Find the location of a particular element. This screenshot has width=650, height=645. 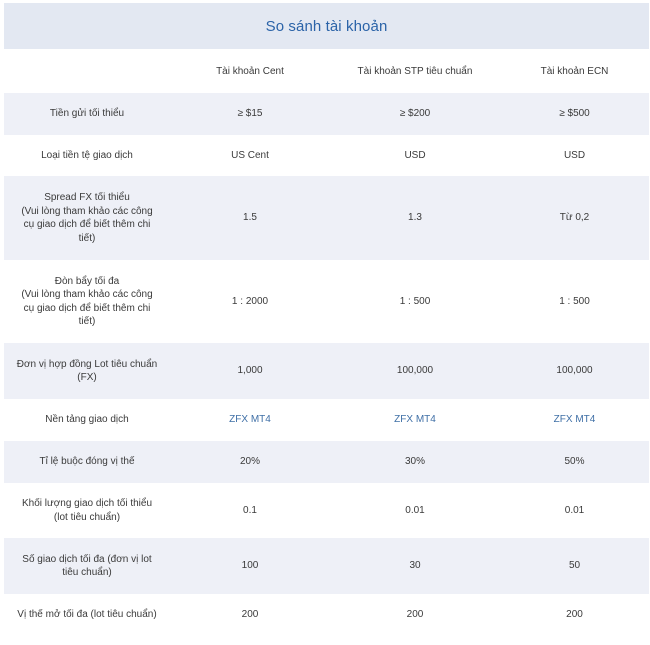

row-label: Nền tảng giao dịch is located at coordinates (87, 420).